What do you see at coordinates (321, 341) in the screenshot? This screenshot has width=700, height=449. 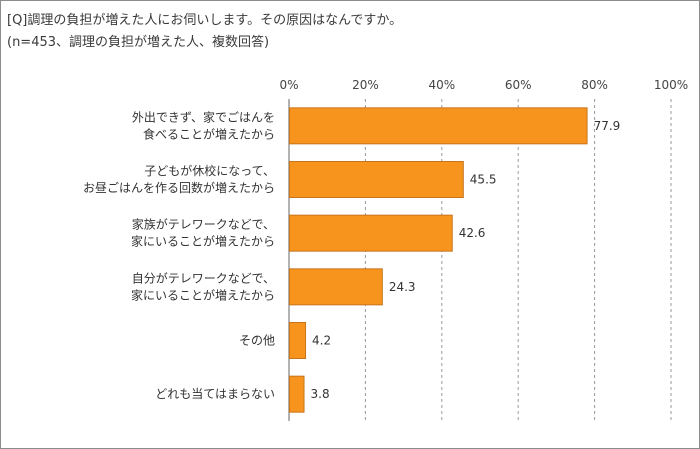 I see `data-label: 4.2` at bounding box center [321, 341].